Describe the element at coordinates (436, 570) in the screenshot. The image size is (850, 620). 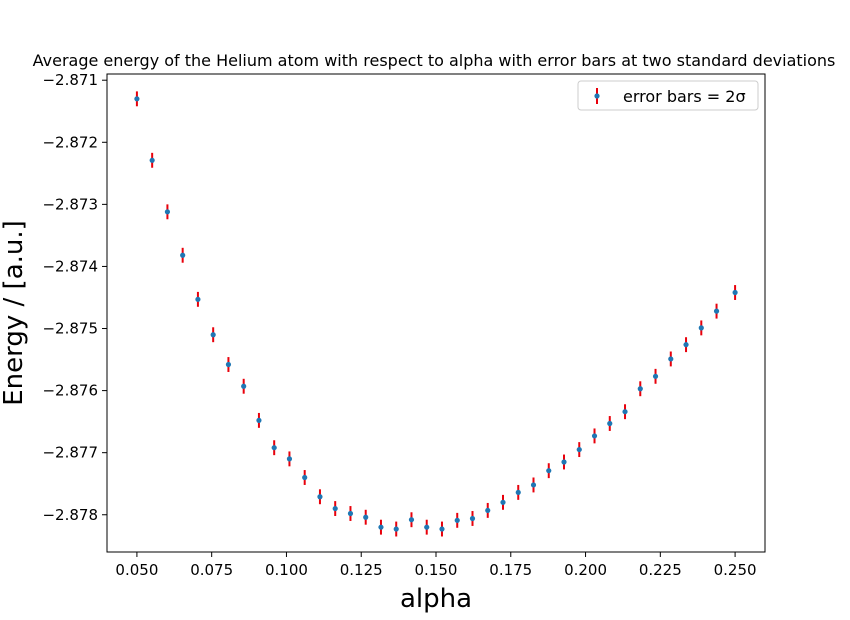
I see `x-tick-label: 0.150` at that location.